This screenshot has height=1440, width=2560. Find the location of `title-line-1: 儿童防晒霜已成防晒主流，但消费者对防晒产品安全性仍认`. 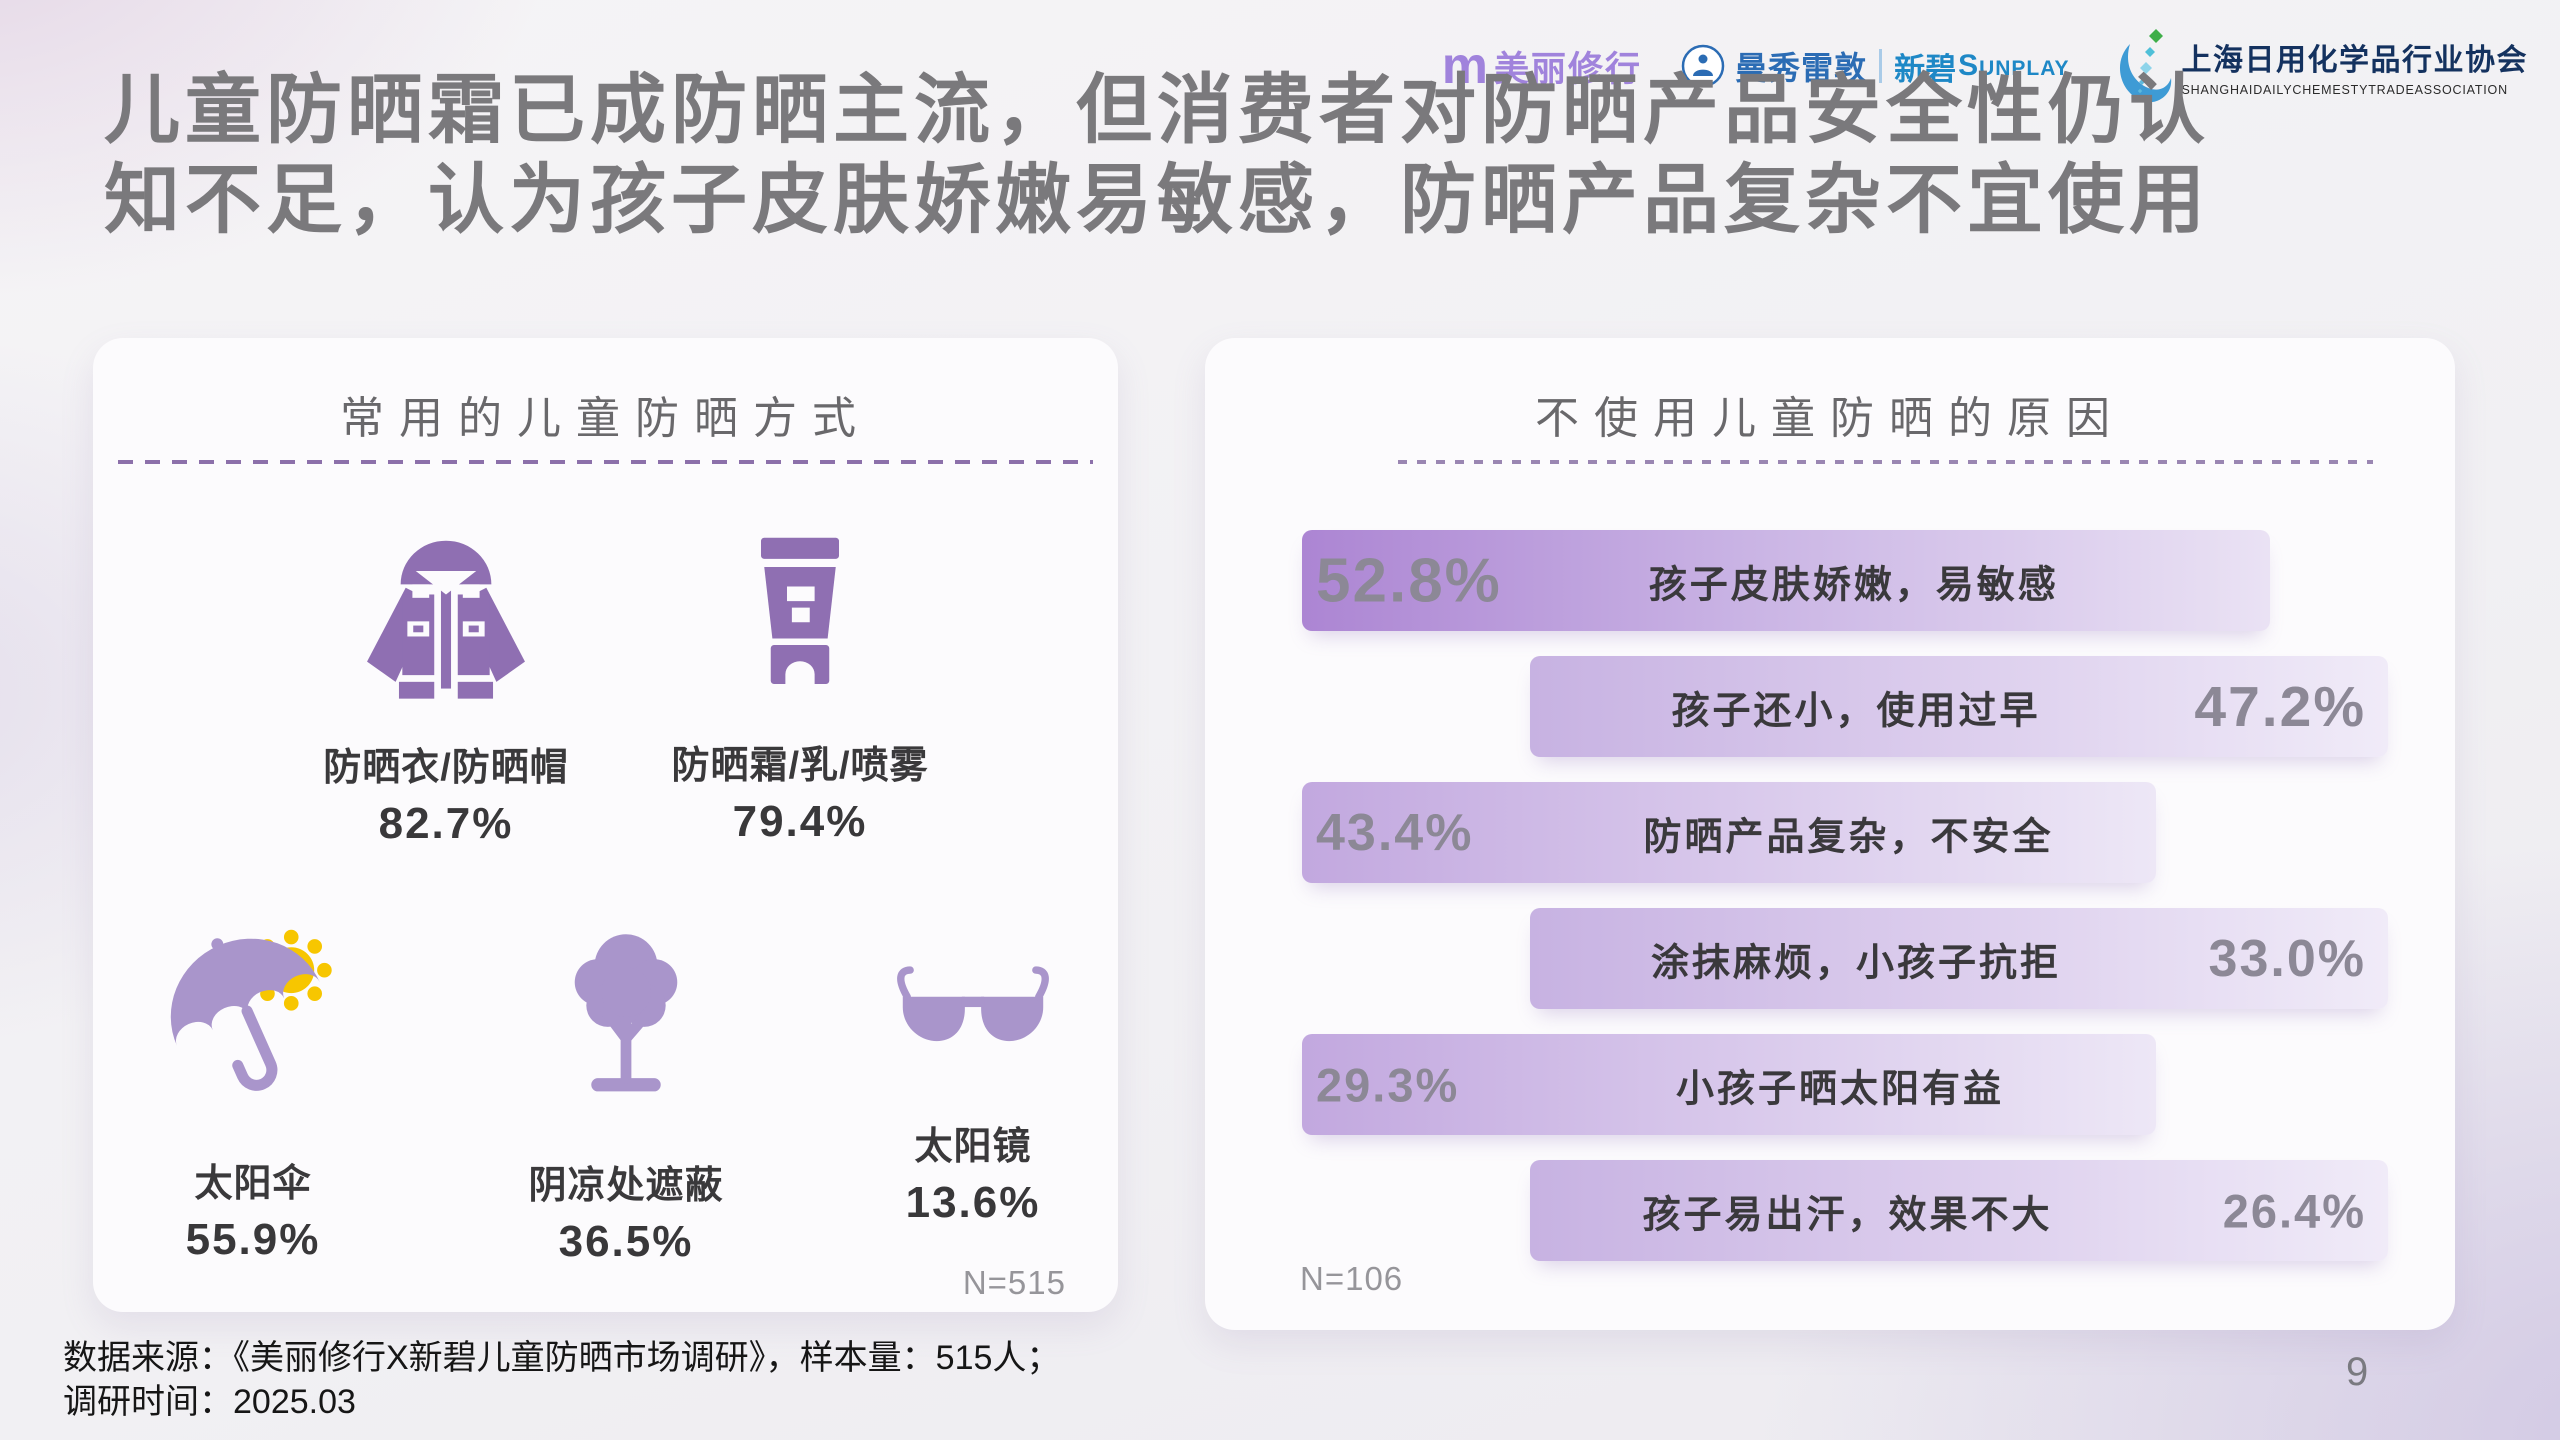

title-line-1: 儿童防晒霜已成防晒主流，但消费者对防晒产品安全性仍认 is located at coordinates (1157, 110).